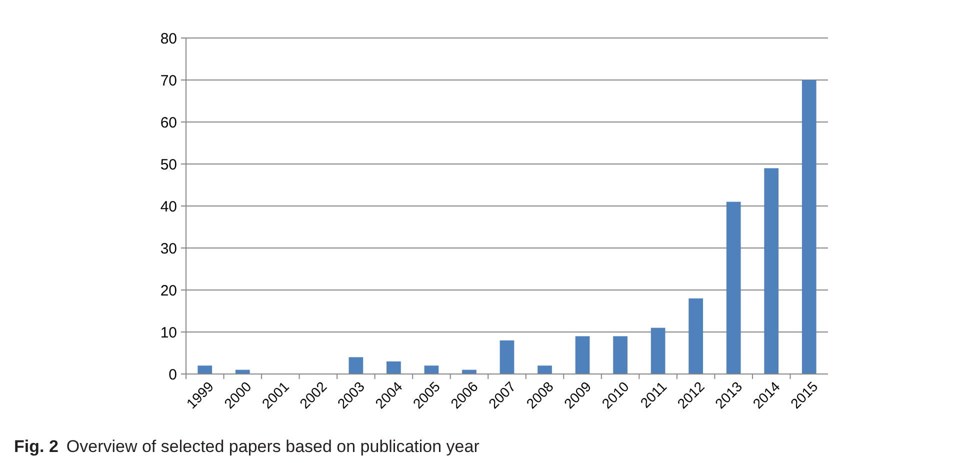  Describe the element at coordinates (168, 333) in the screenshot. I see `y-tick-label: 10` at that location.